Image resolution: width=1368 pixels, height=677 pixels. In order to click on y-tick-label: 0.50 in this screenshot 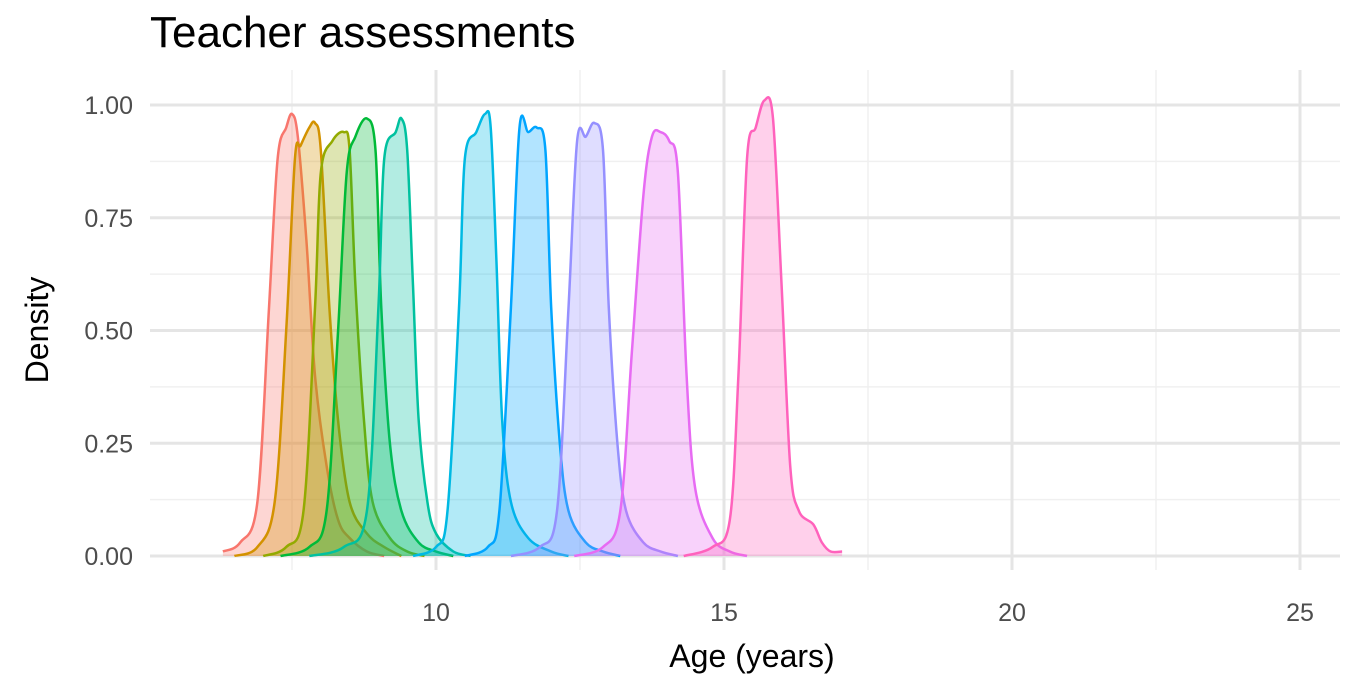, I will do `click(108, 332)`.